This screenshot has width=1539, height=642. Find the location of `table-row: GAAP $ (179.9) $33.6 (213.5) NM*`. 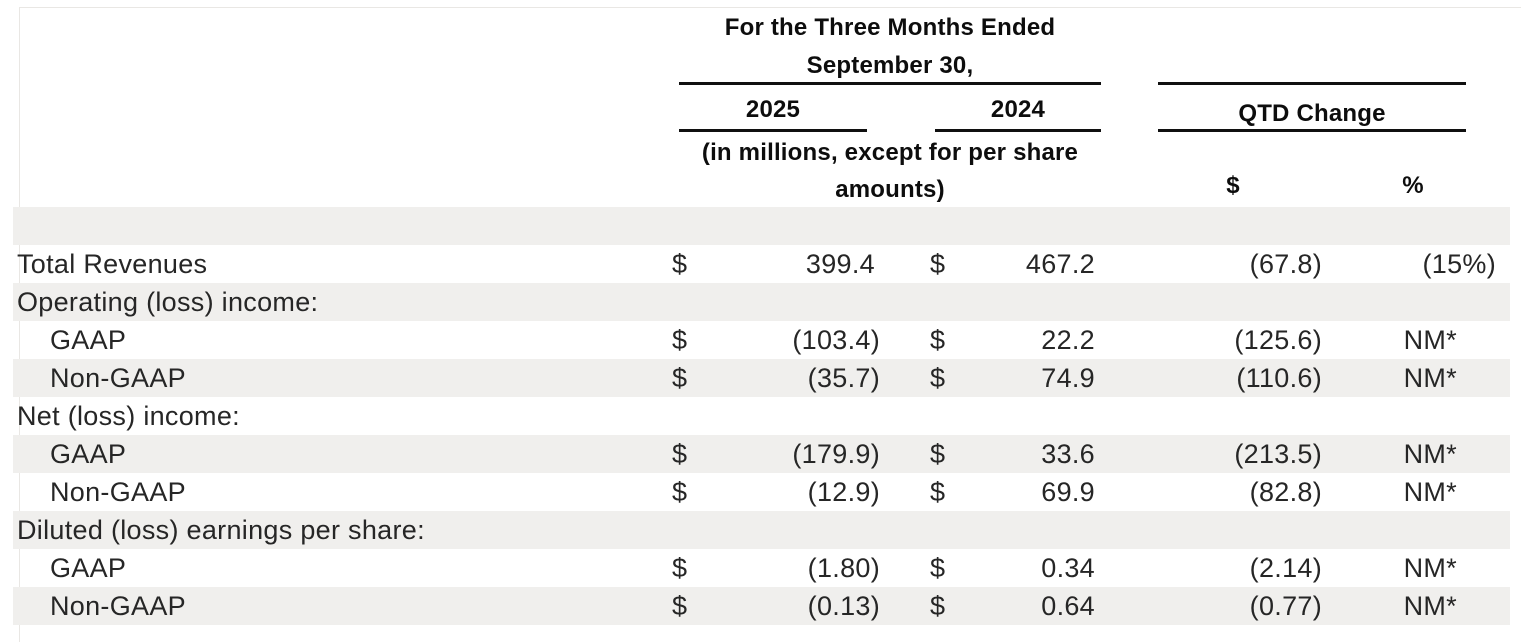

table-row: GAAP $ (179.9) $33.6 (213.5) NM* is located at coordinates (761, 454).